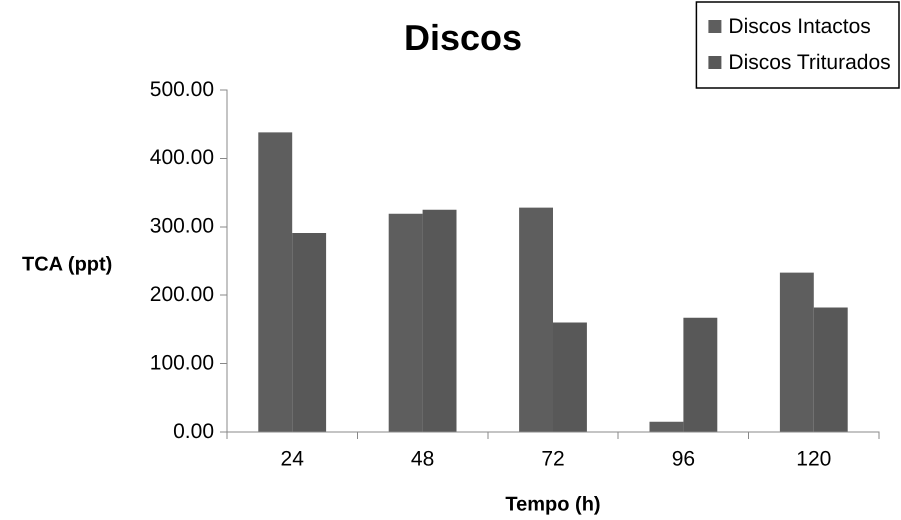  What do you see at coordinates (799, 26) in the screenshot?
I see `legend-label: Discos Intactos` at bounding box center [799, 26].